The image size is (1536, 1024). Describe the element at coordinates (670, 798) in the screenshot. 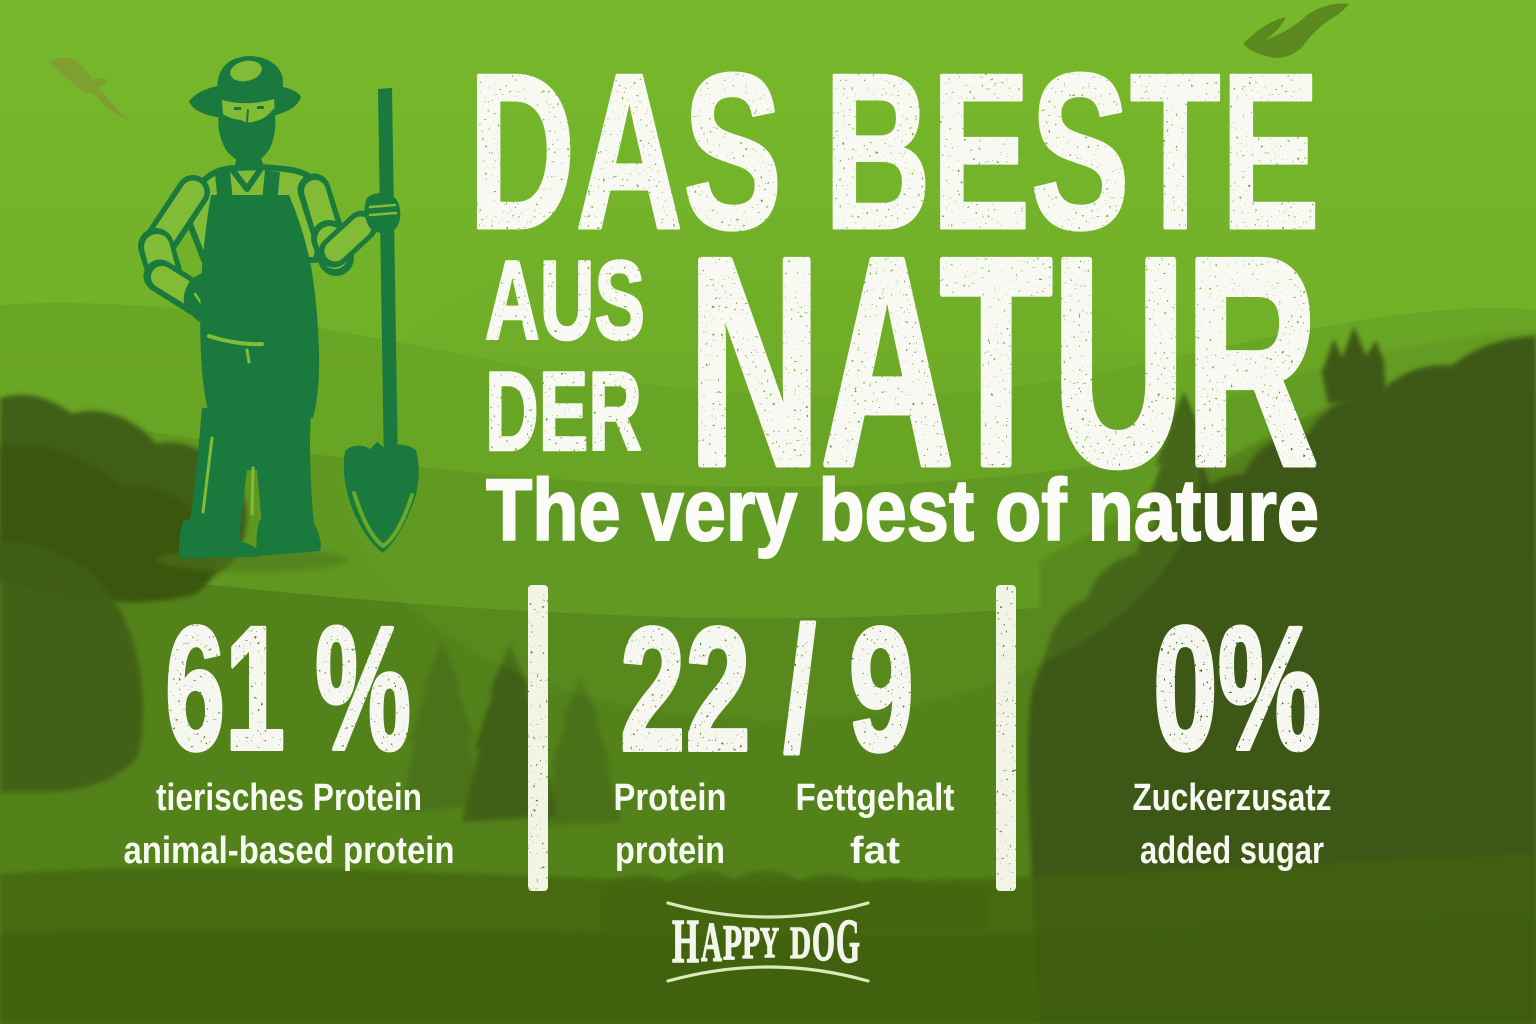

I see `svg-text: Protein` at that location.